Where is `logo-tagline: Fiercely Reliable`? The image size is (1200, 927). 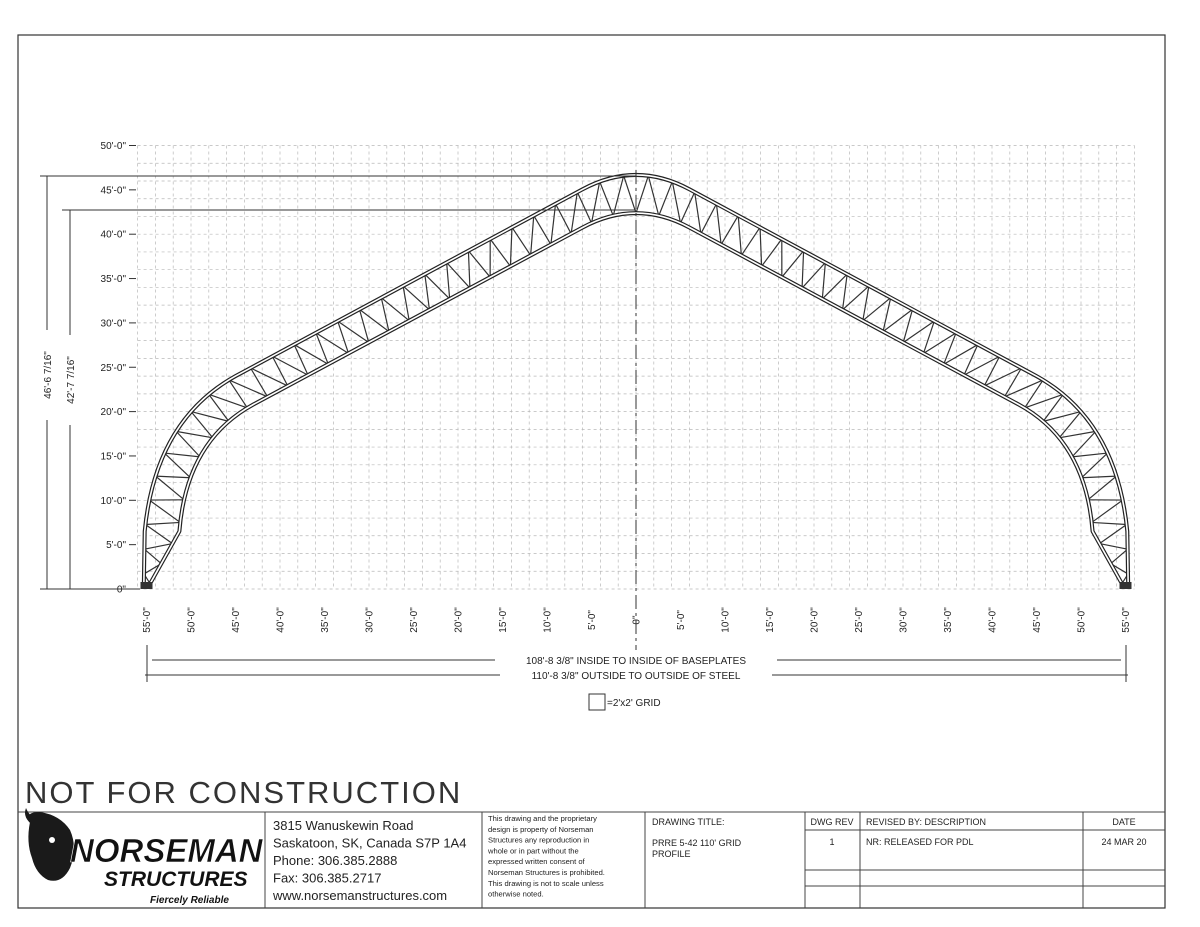 logo-tagline: Fiercely Reliable is located at coordinates (189, 900).